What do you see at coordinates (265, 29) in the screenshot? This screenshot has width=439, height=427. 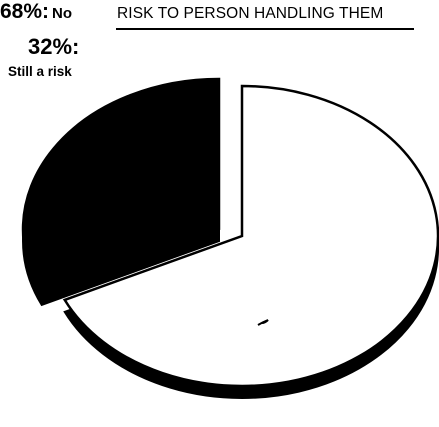 I see `title-underline` at bounding box center [265, 29].